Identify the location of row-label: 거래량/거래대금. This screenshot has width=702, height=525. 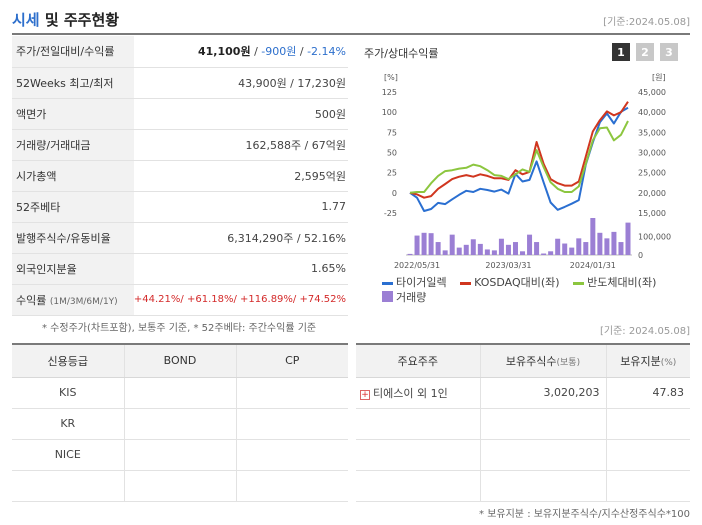
(73, 145).